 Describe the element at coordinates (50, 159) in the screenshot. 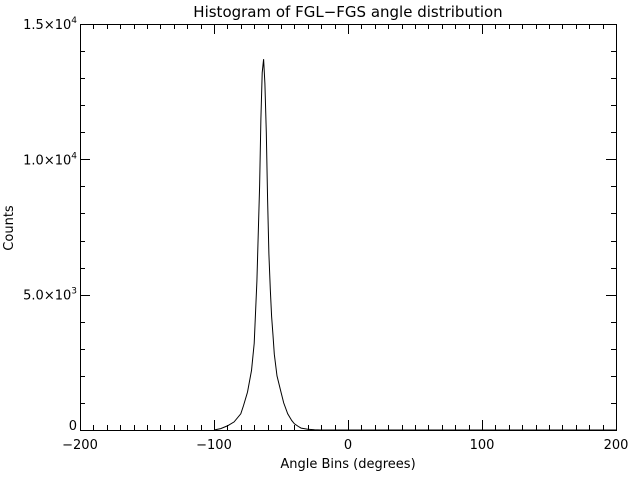

I see `y-tick-label: 1.0×10⁴` at that location.